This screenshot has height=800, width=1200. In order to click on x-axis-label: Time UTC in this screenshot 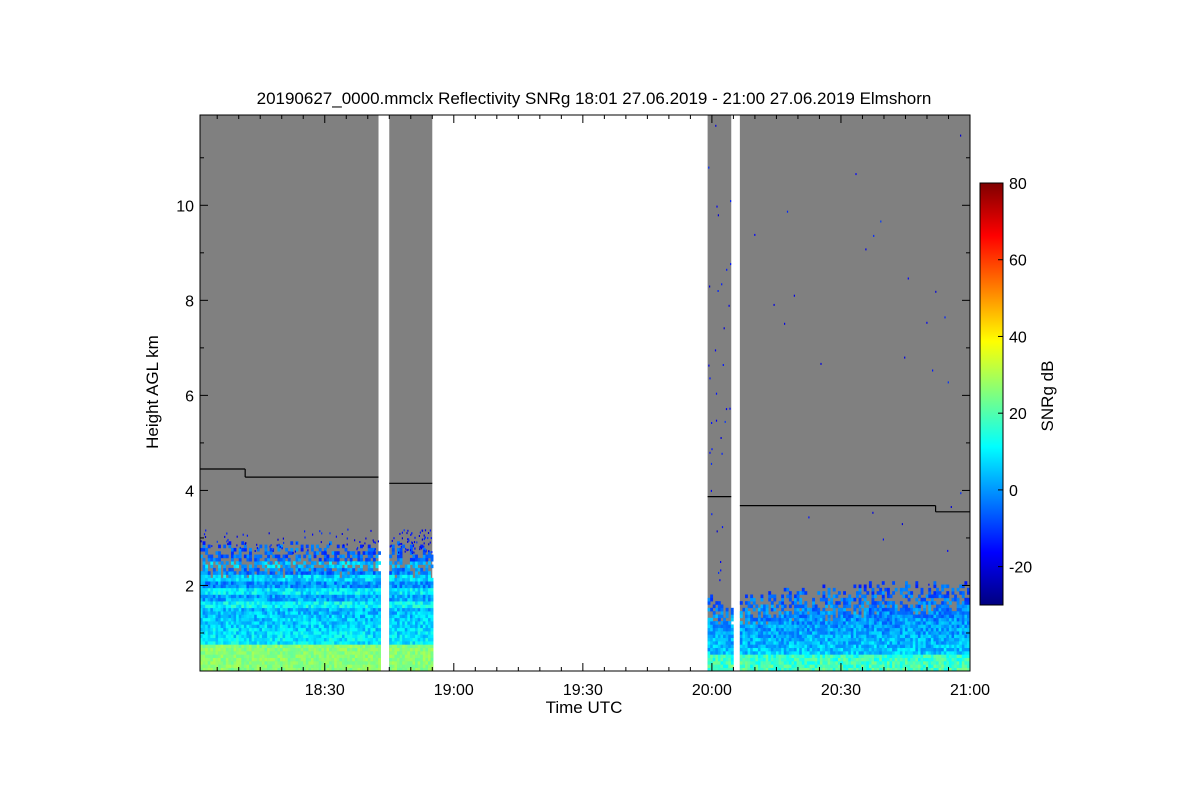, I will do `click(584, 707)`.